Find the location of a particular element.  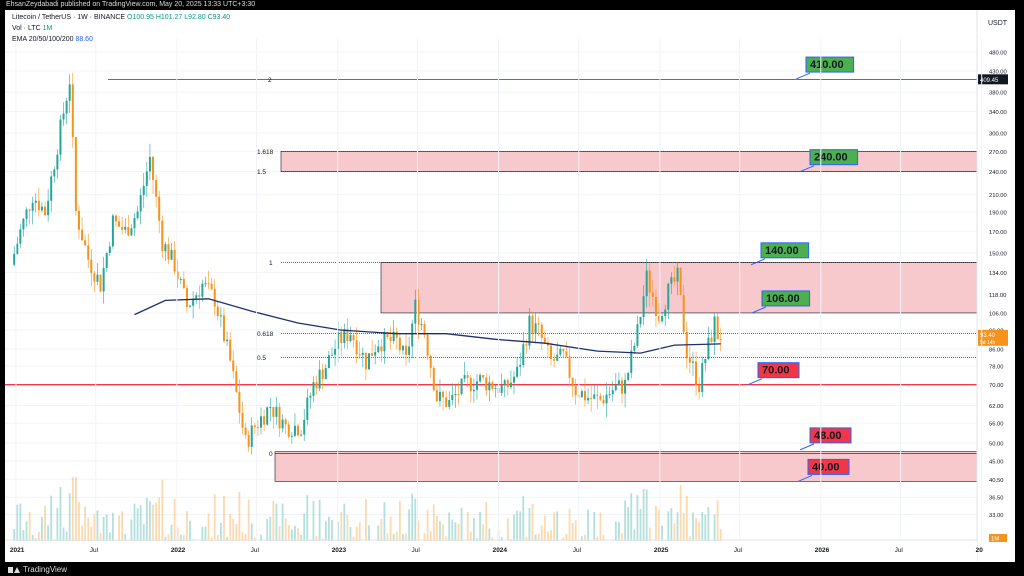

legend-symbol: Litecoin / TetherUS · 1W · BINANCE is located at coordinates (69, 17).